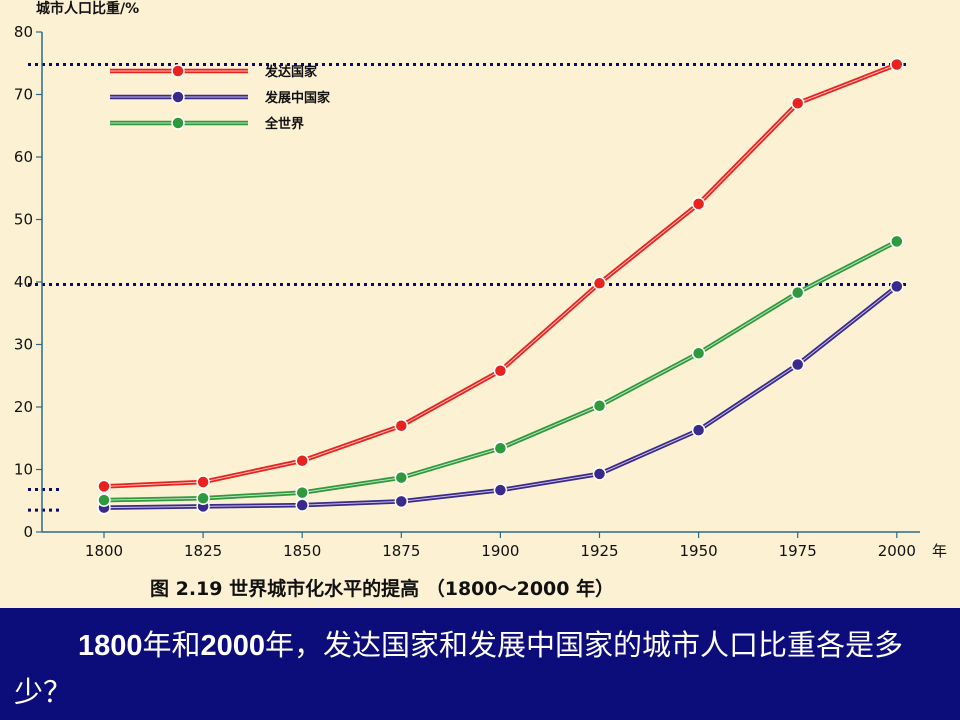 The height and width of the screenshot is (720, 960). What do you see at coordinates (28, 532) in the screenshot?
I see `y-tick-label: 0` at bounding box center [28, 532].